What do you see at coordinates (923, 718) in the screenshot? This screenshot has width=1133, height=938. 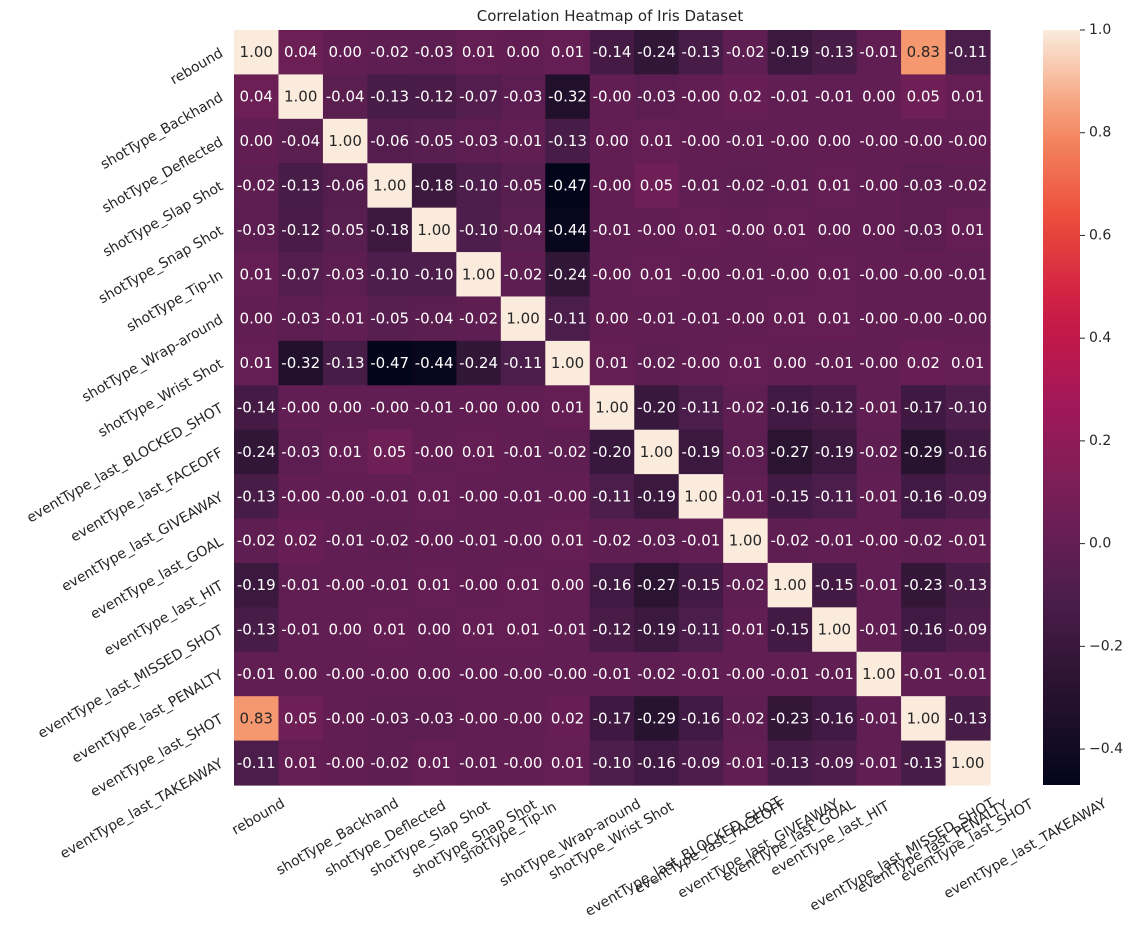 I see `cell-value-label: 1.00` at bounding box center [923, 718].